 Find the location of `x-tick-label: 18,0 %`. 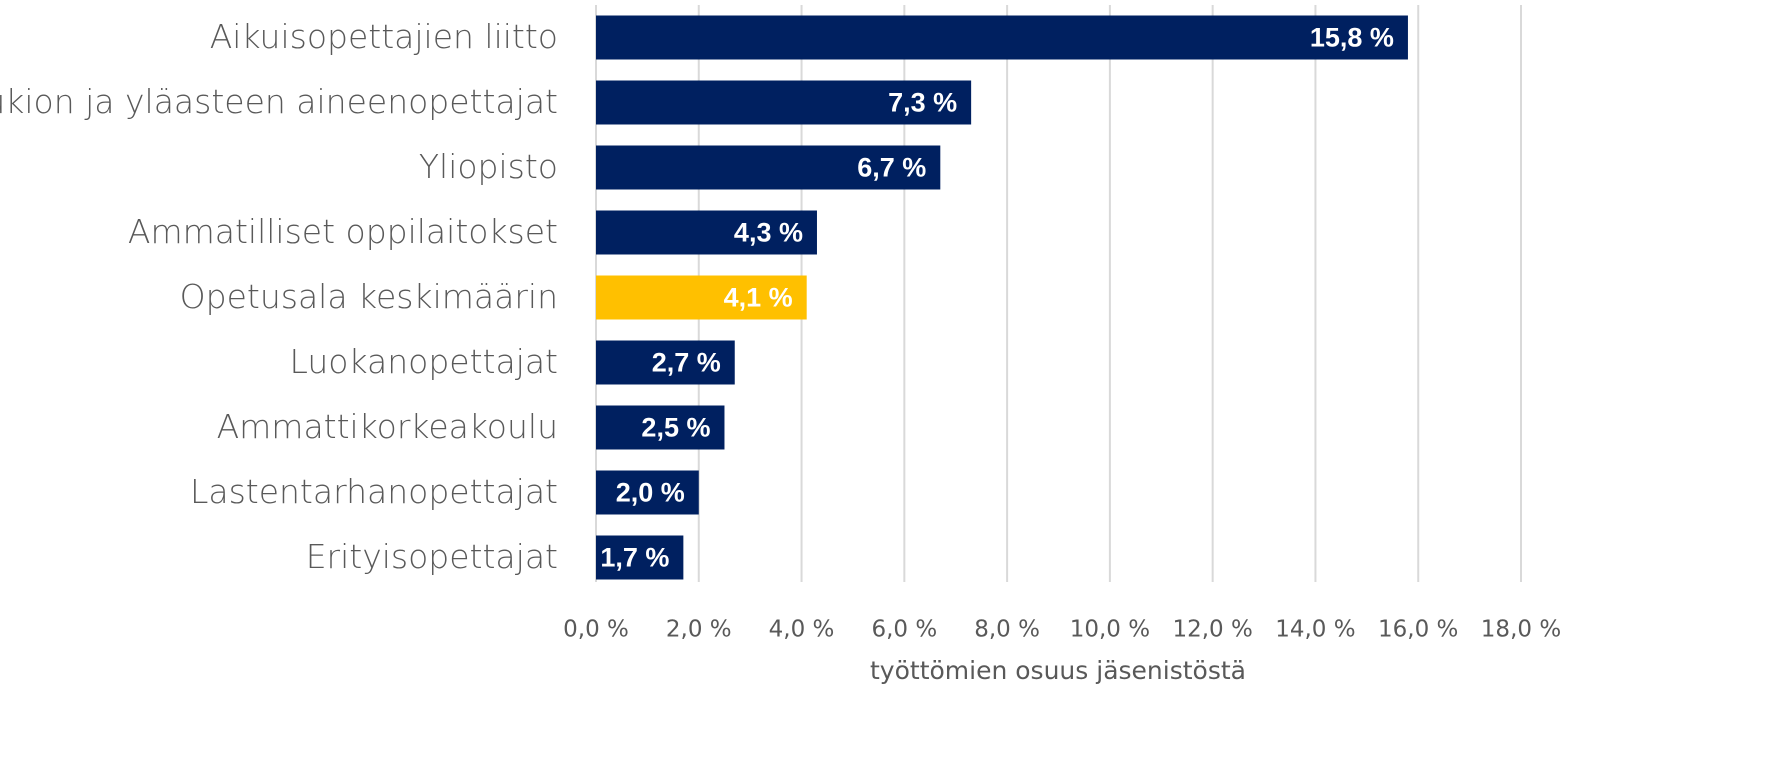

x-tick-label: 18,0 % is located at coordinates (1521, 630).